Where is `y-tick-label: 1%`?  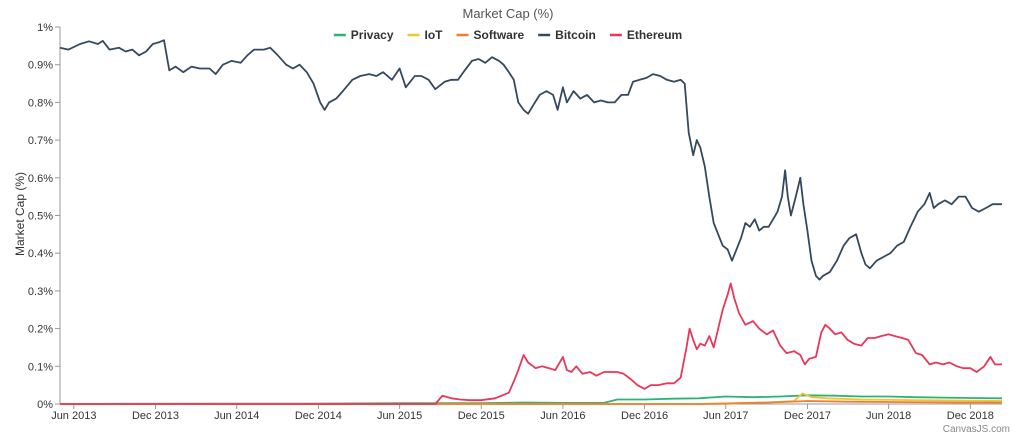
y-tick-label: 1% is located at coordinates (45, 28).